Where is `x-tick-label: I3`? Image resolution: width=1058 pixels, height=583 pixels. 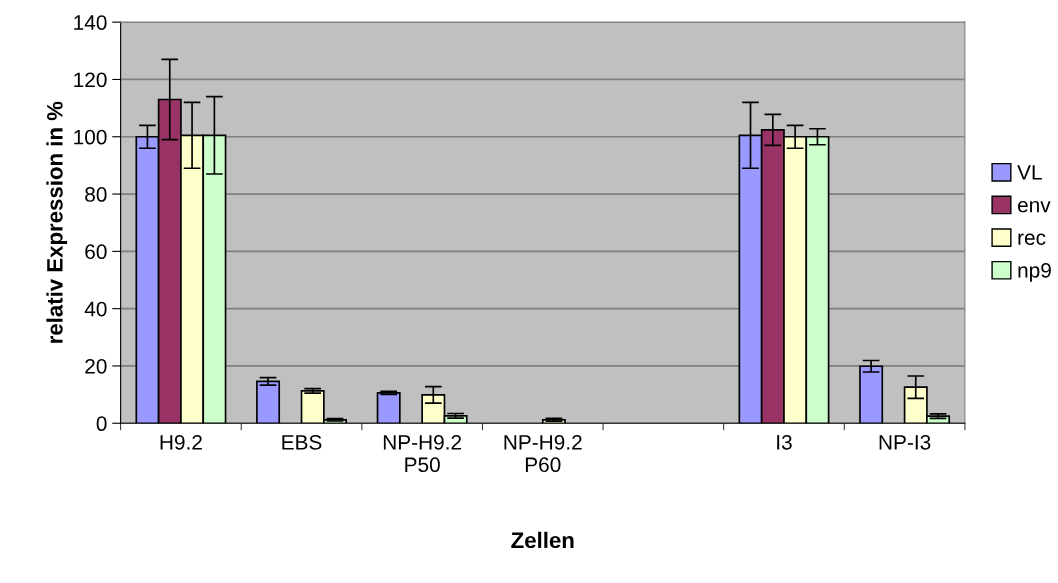
x-tick-label: I3 is located at coordinates (784, 442).